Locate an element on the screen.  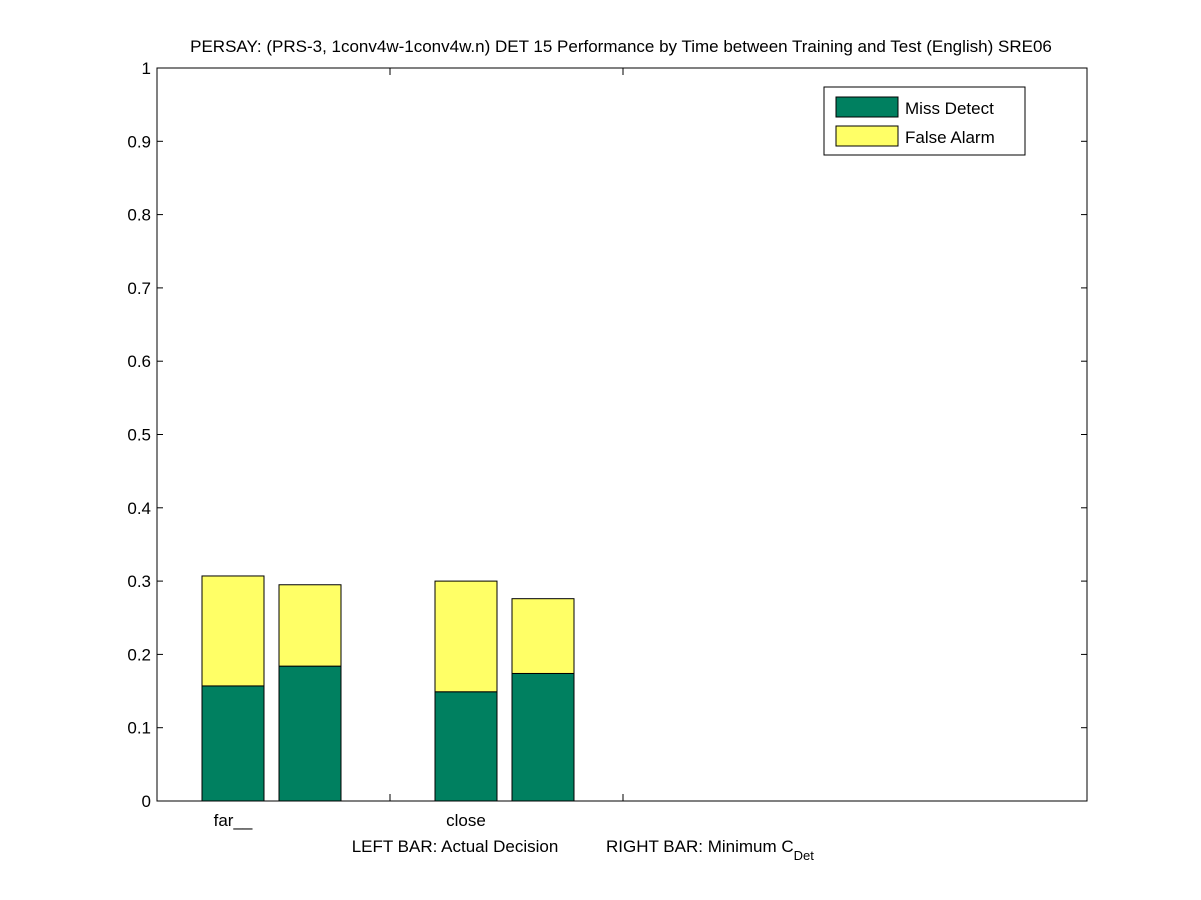
bar-far-actual-miss-detect is located at coordinates (233, 743).